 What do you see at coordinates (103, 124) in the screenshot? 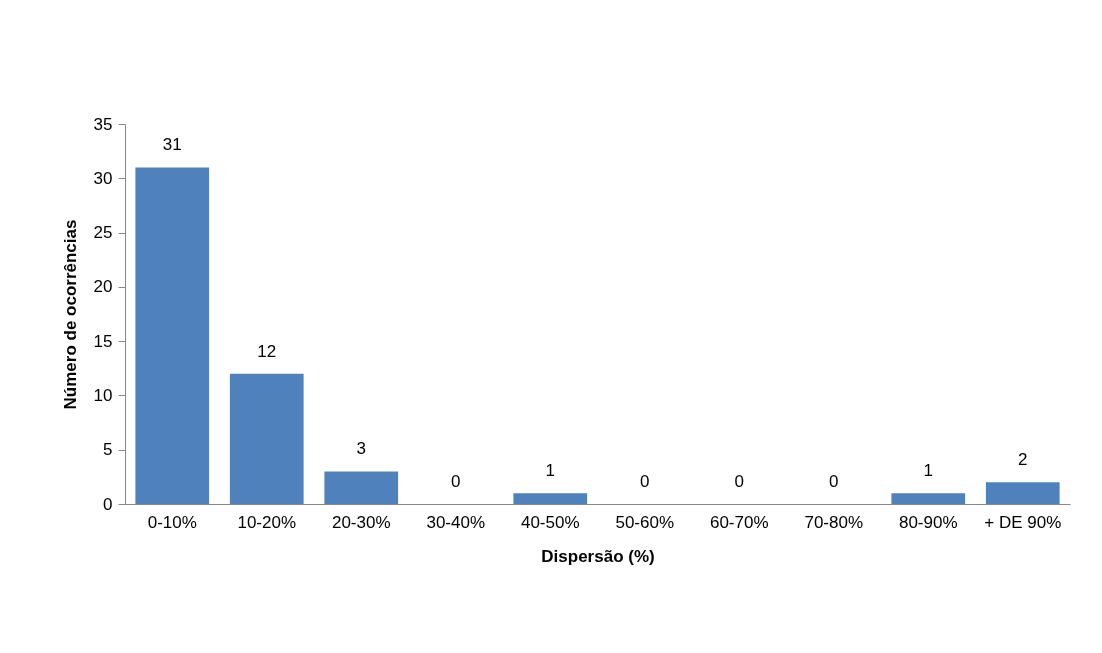
I see `y-tick-label: 35` at bounding box center [103, 124].